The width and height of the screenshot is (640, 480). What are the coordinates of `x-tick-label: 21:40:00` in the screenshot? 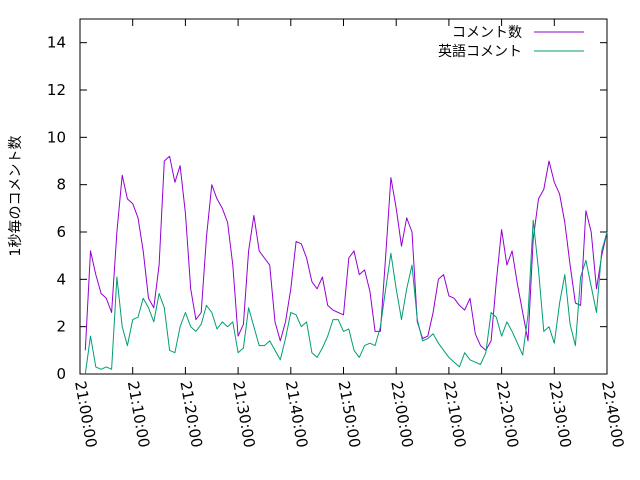 It's located at (296, 414).